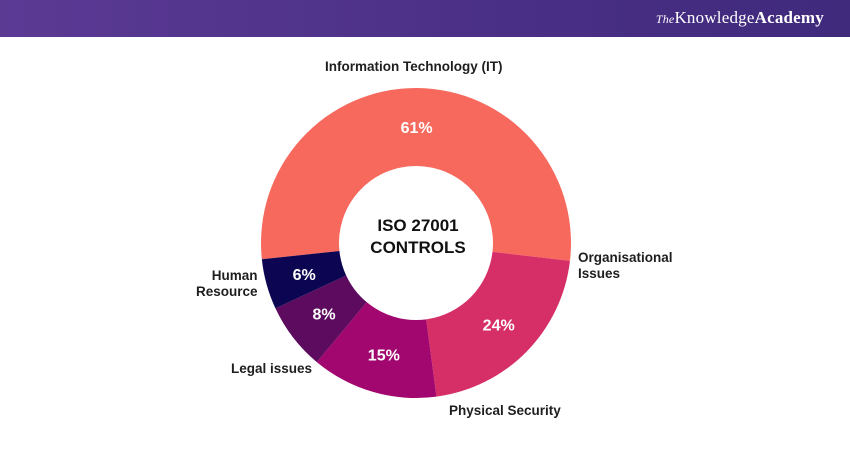  I want to click on brand-main: Knowledge, so click(714, 17).